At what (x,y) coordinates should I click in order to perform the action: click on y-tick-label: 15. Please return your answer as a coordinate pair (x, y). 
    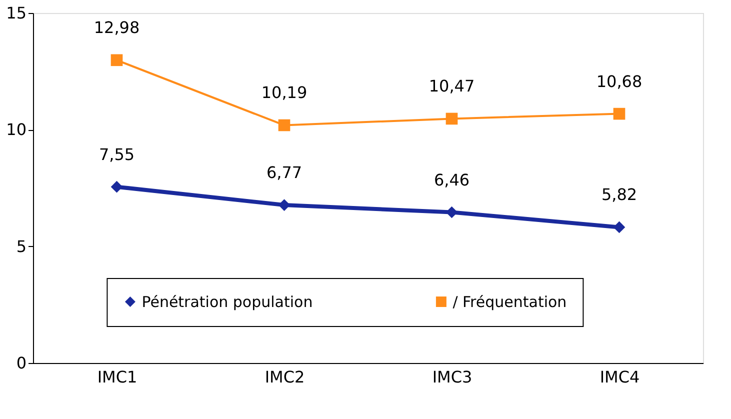
    Looking at the image, I should click on (16, 13).